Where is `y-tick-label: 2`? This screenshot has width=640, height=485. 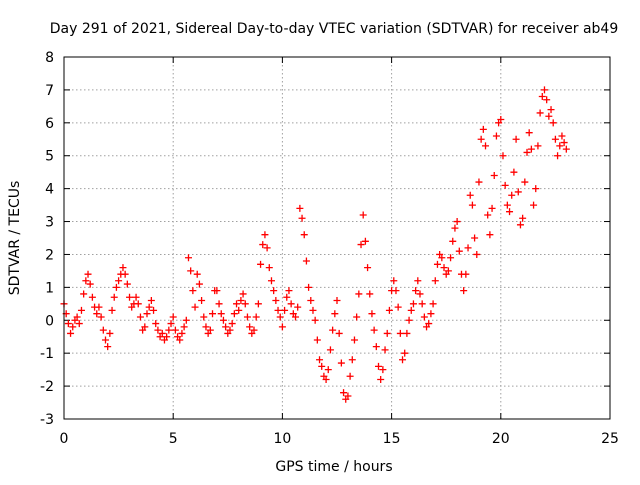
y-tick-label: 2 is located at coordinates (49, 255).